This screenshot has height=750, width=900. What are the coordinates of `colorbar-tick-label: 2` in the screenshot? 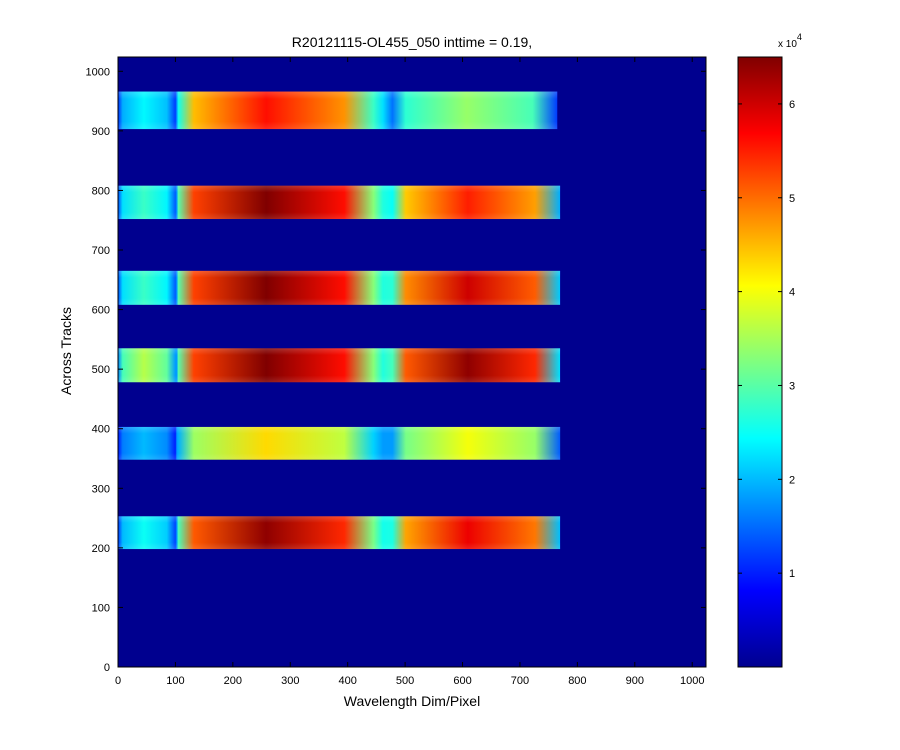 It's located at (792, 480).